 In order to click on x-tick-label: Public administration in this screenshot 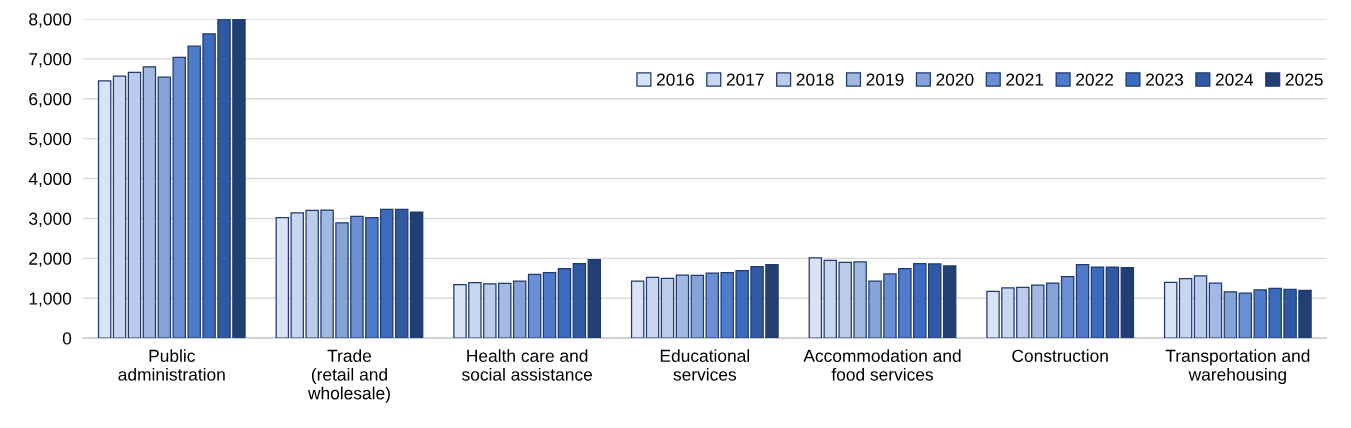, I will do `click(171, 365)`.